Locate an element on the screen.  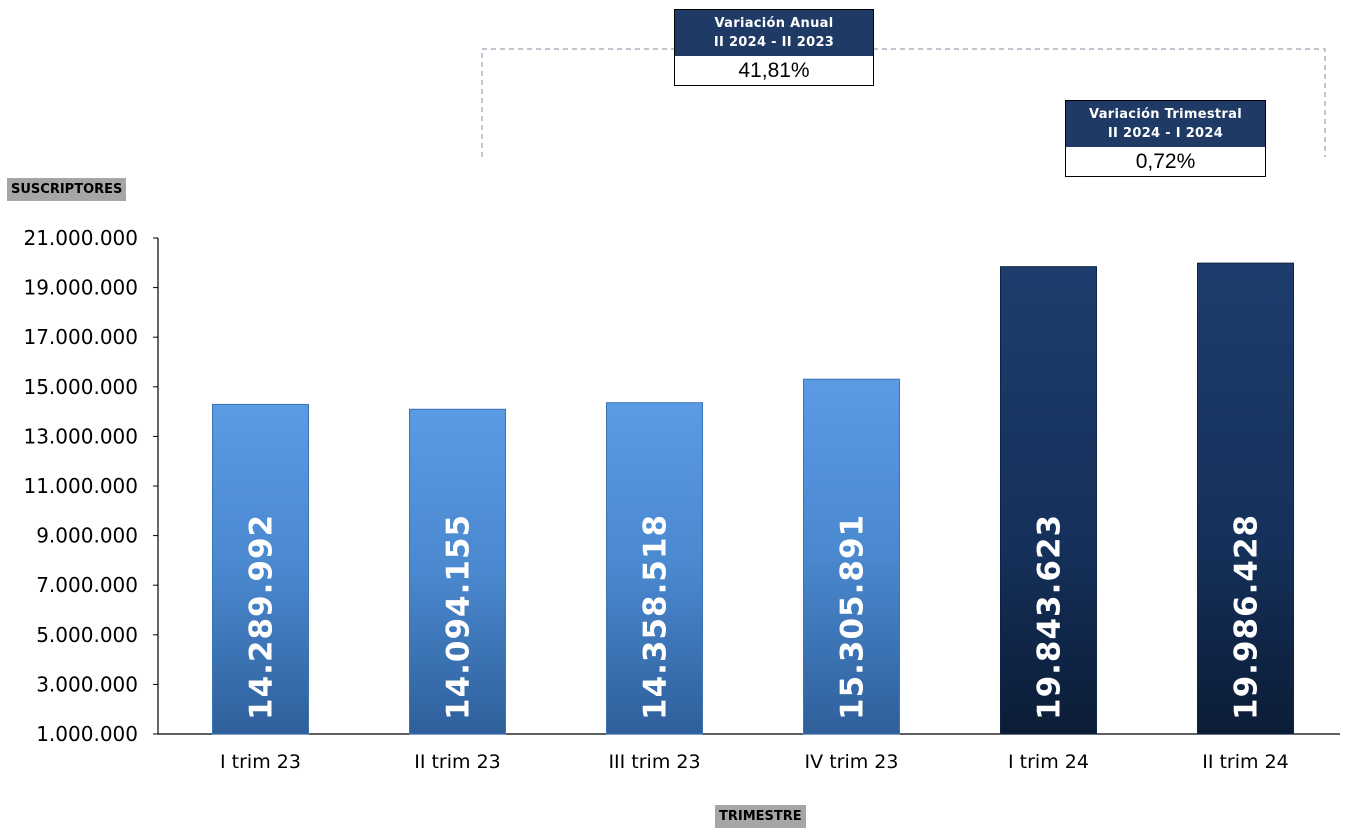
y-axis-title: SUSCRIPTORES is located at coordinates (67, 189).